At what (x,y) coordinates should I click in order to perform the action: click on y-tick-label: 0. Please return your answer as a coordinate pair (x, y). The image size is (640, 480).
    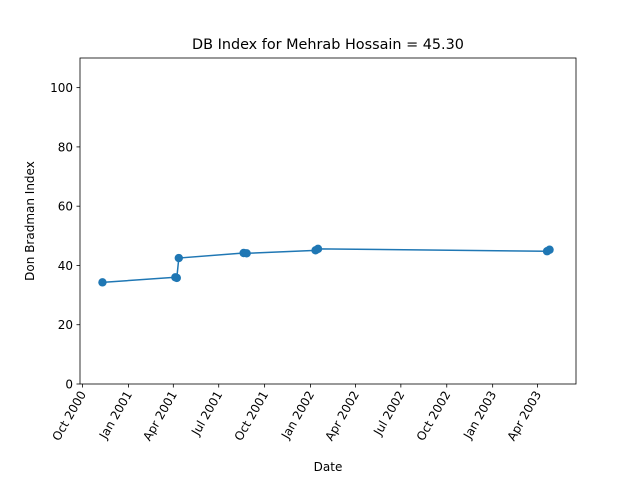
    Looking at the image, I should click on (69, 385).